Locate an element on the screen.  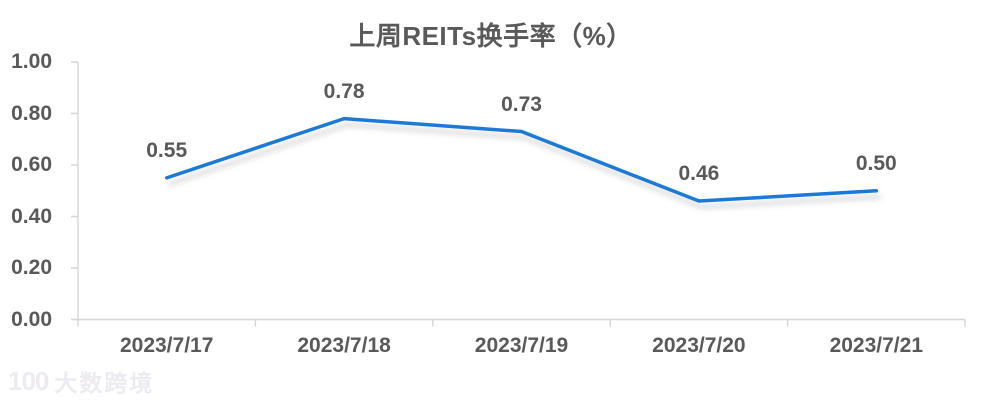
data-point-label: 0.50 is located at coordinates (876, 163).